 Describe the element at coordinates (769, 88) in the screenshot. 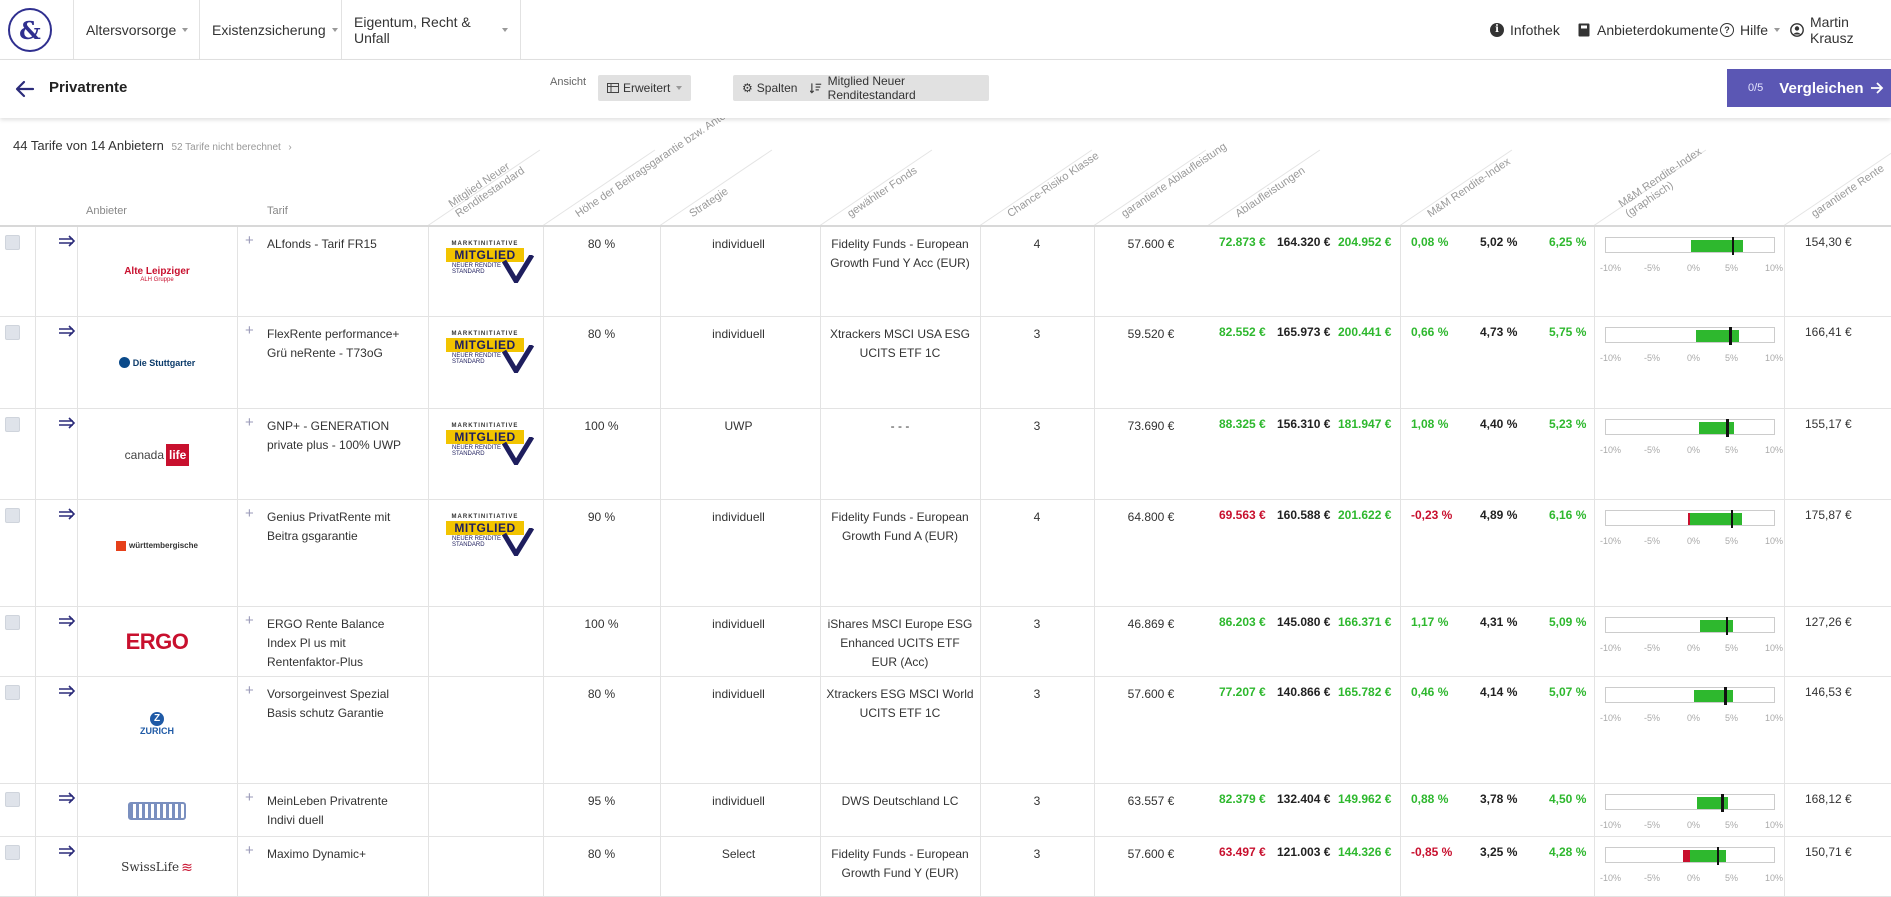

I see `spalten-button: ⚙ Spalten` at that location.